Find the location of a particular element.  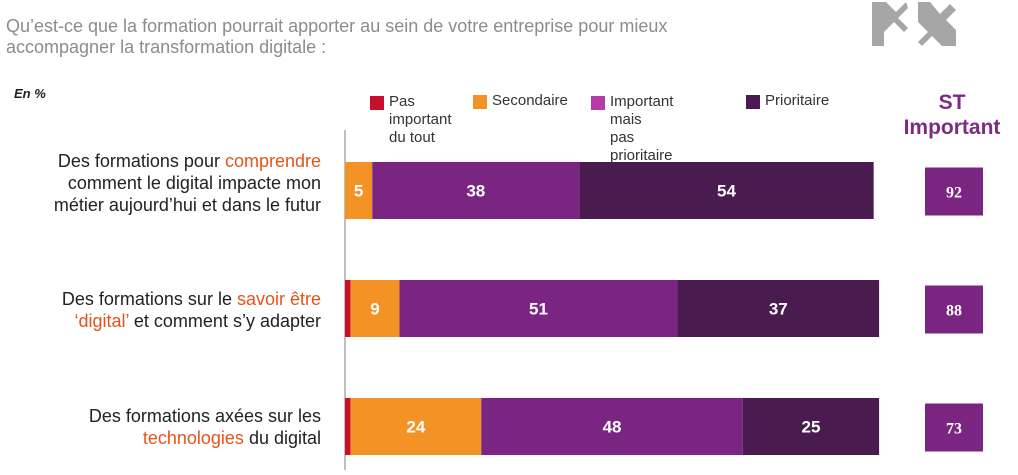

legend-item-pas-important: Pas important du tout is located at coordinates (411, 120).